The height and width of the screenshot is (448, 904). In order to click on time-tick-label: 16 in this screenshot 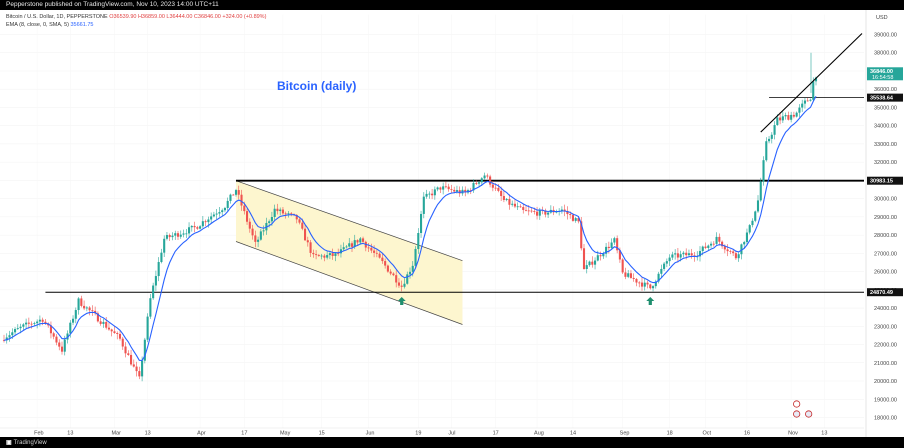, I will do `click(747, 434)`.